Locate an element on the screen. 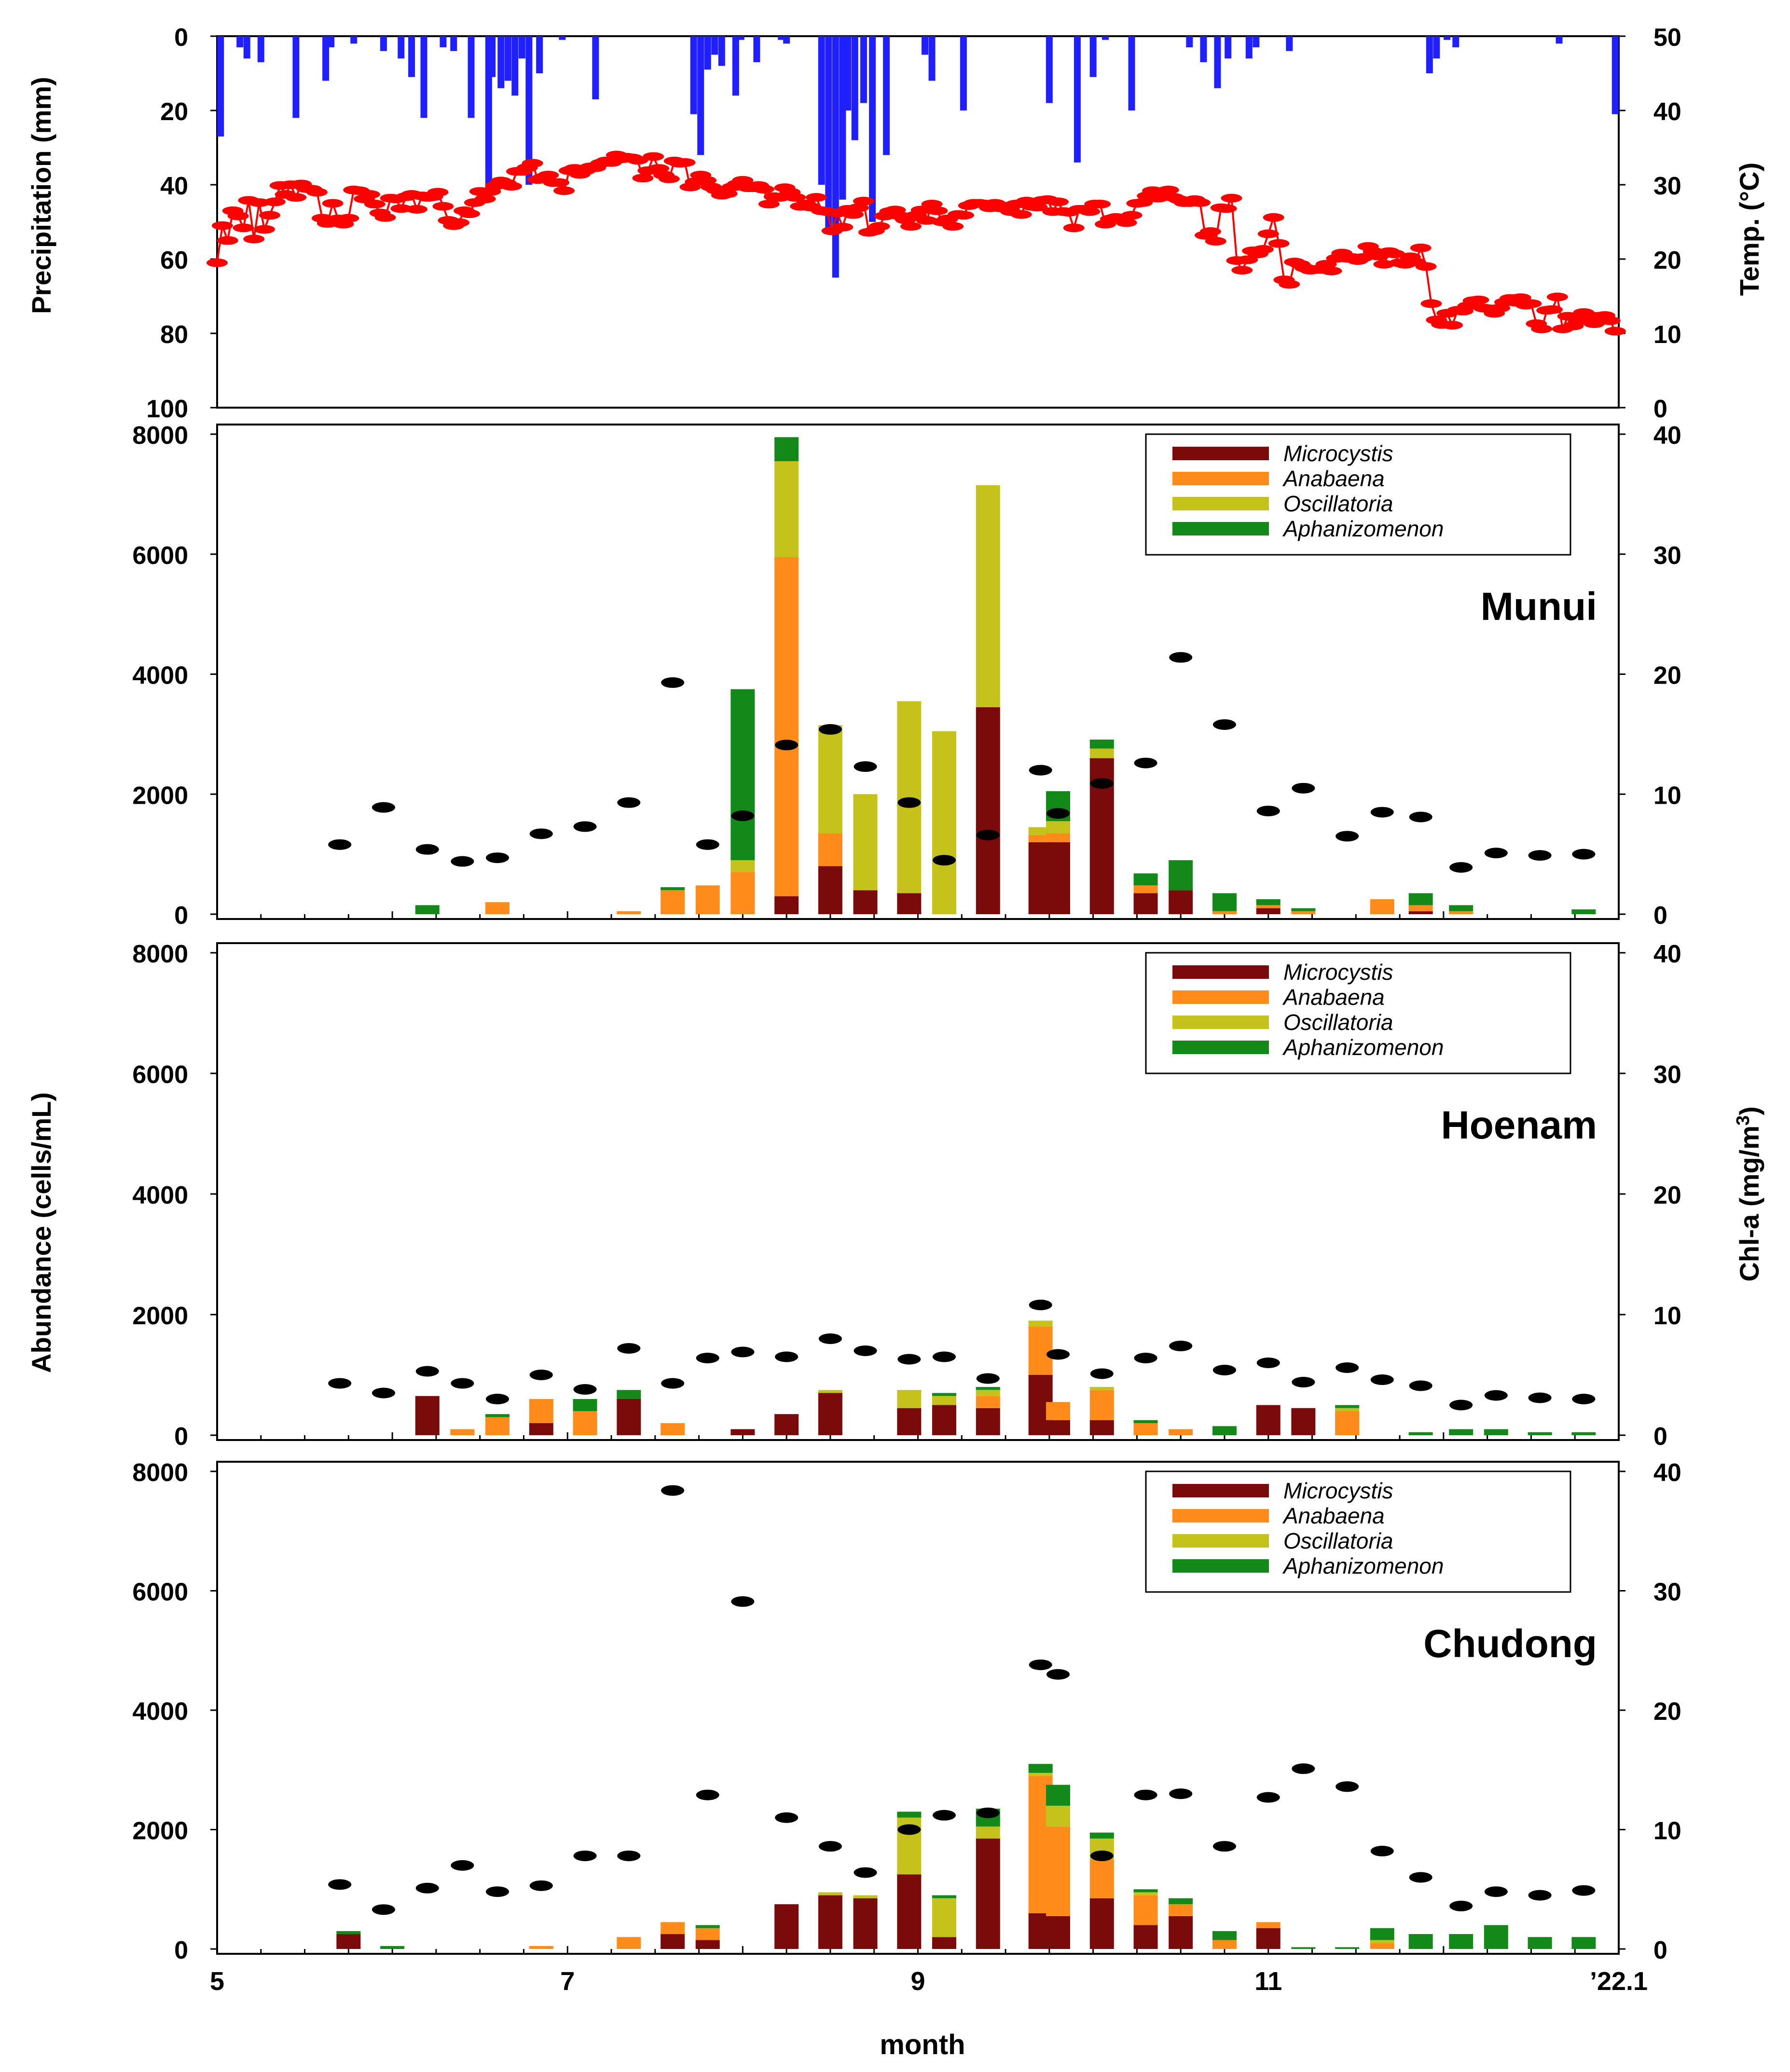  chudong-abundance-tick-label: 4000 is located at coordinates (160, 1712).